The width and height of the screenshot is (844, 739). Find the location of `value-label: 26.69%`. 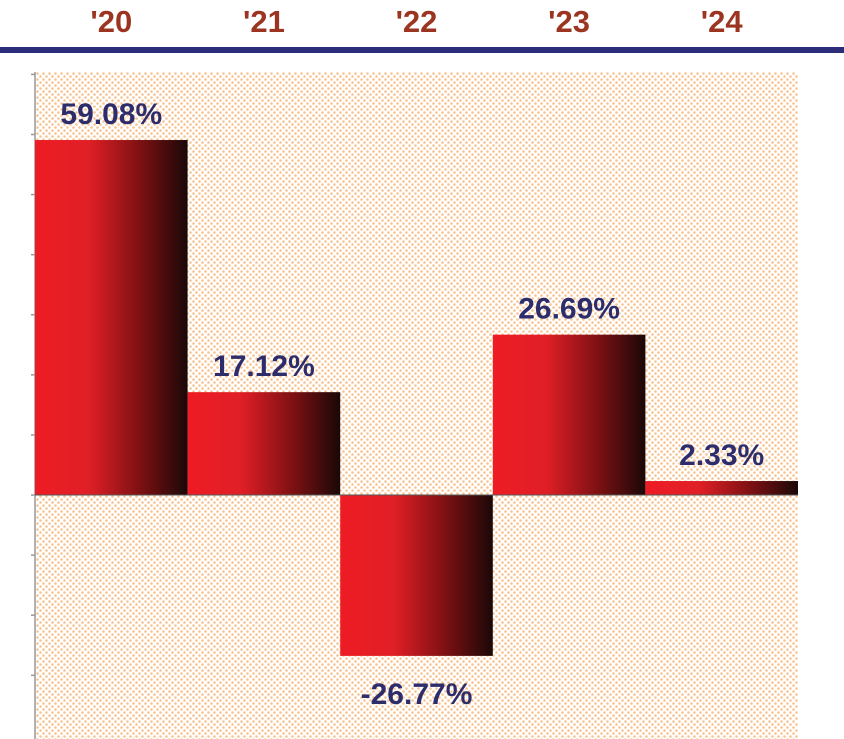

value-label: 26.69% is located at coordinates (569, 309).